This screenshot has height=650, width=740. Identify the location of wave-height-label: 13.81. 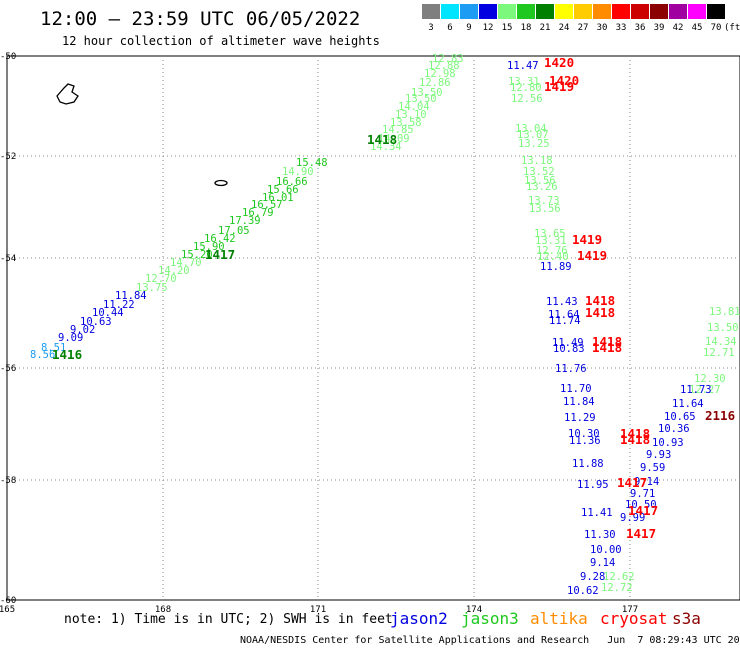
(724, 312).